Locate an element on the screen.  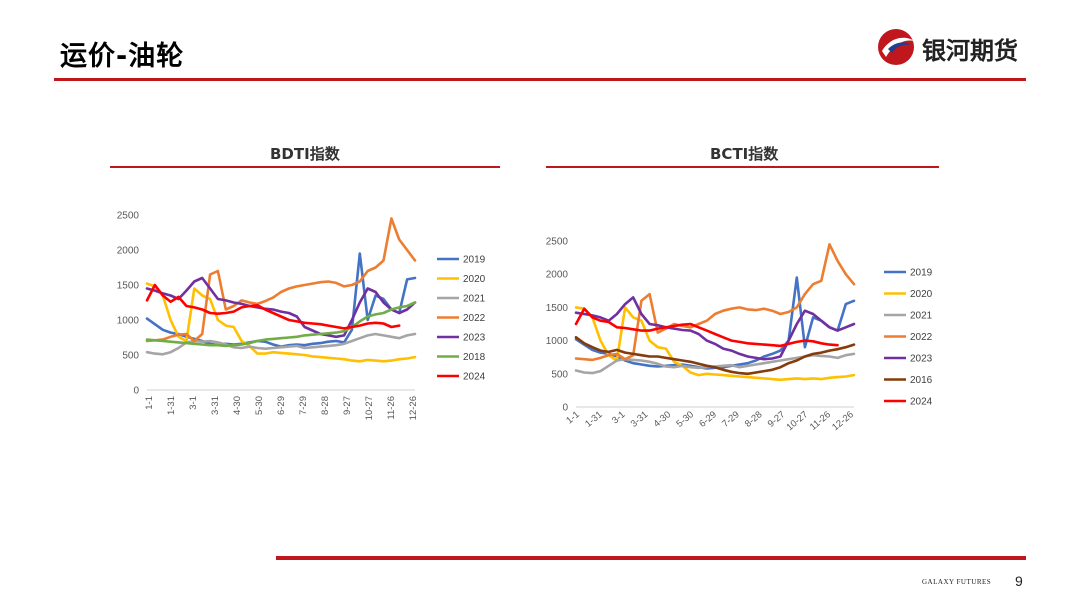
bdti-x-tick-label: 11-26 is located at coordinates (391, 408).